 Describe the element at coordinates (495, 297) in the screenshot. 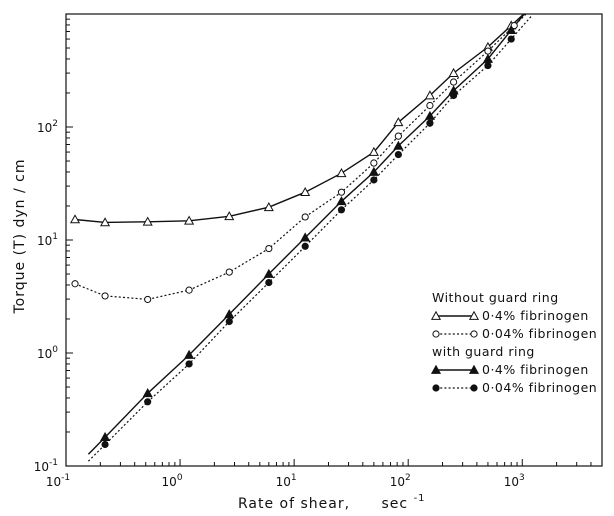

I see `legend-group-title: Without guard ring` at that location.